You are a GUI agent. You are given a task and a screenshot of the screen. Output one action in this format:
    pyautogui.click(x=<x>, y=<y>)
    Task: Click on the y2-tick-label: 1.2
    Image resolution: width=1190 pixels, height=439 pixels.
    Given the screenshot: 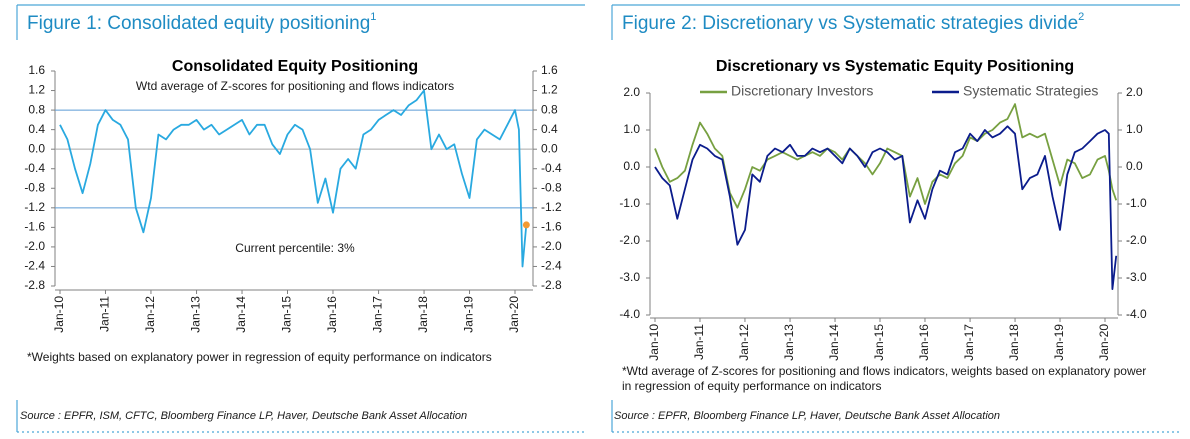 What is the action you would take?
    pyautogui.click(x=549, y=90)
    